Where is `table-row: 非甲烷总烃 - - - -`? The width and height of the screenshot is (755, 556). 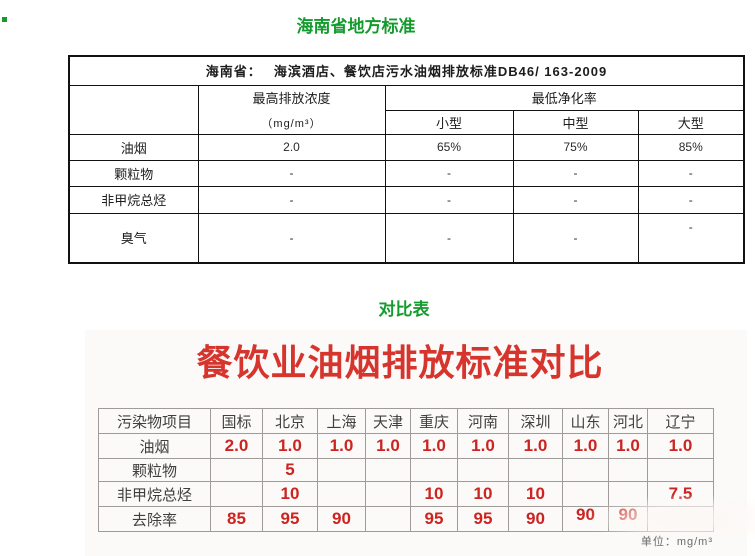 table-row: 非甲烷总烃 - - - - is located at coordinates (406, 199).